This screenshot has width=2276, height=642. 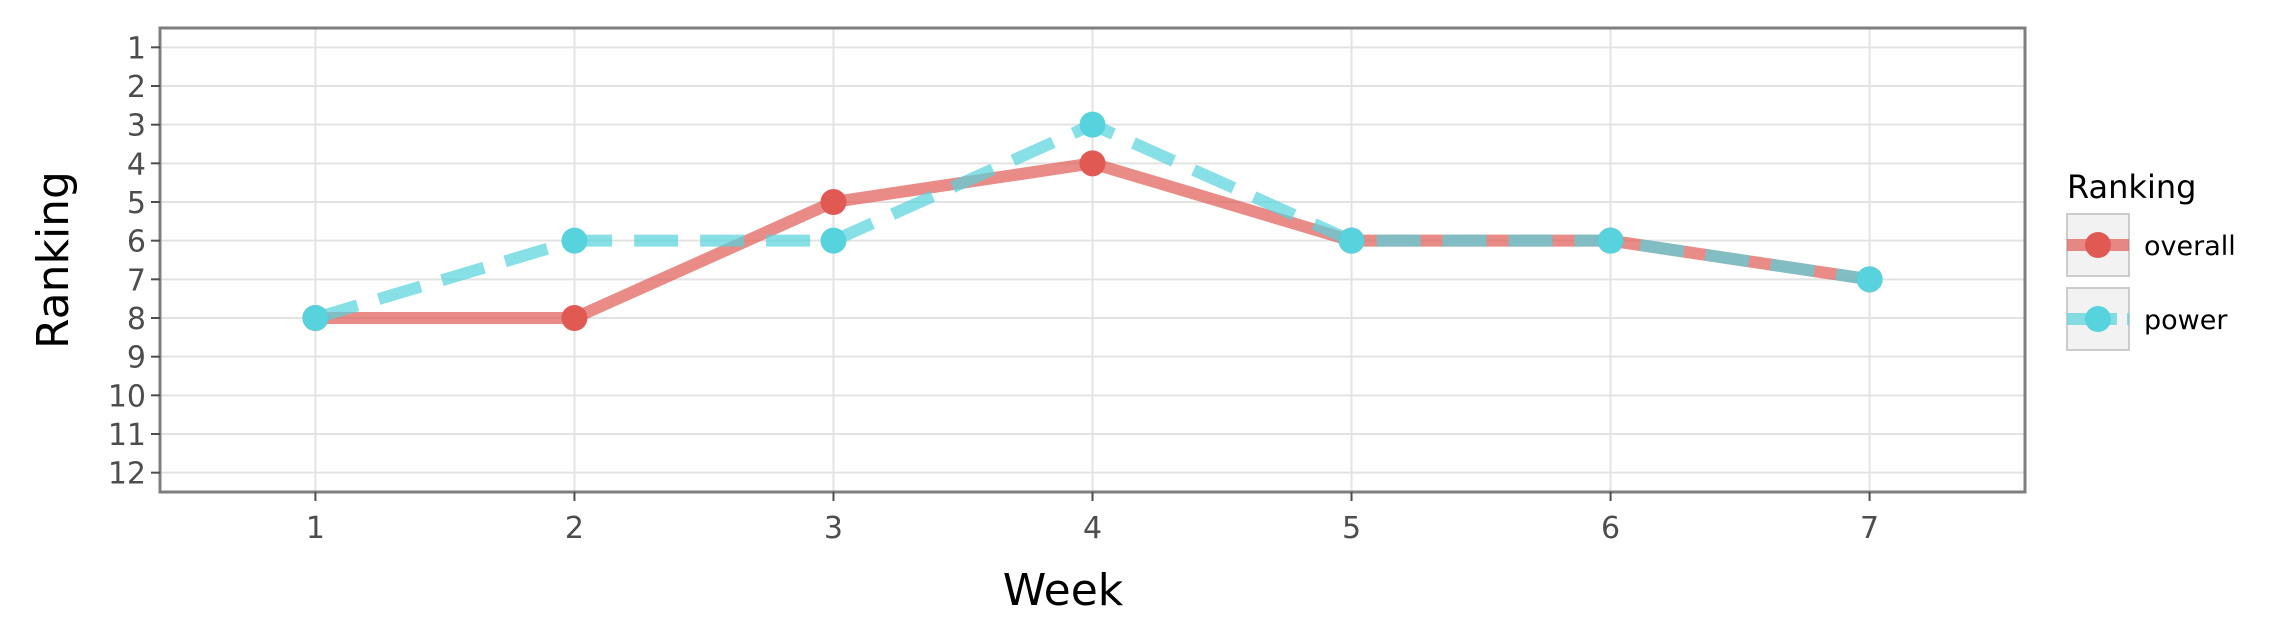 I want to click on legend-label-overall: overall, so click(x=2190, y=246).